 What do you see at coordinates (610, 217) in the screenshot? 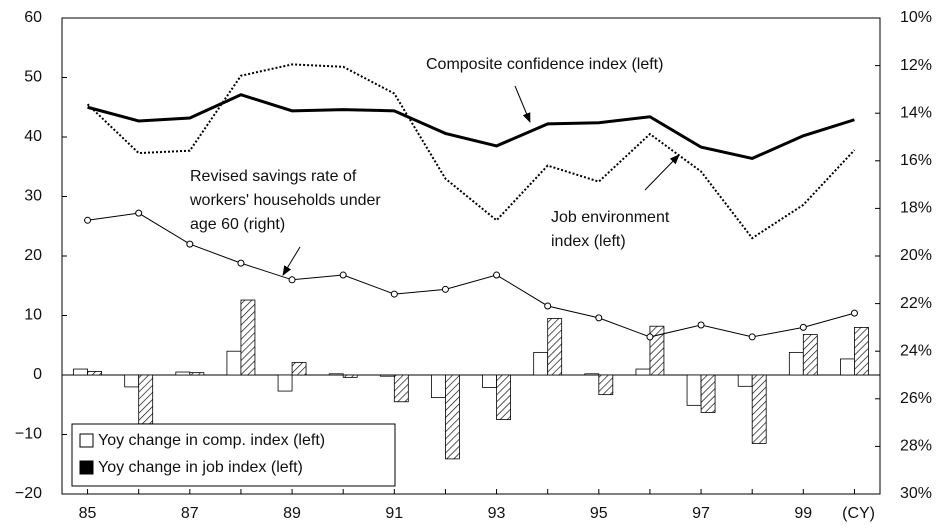
I see `annotation: Job environment` at bounding box center [610, 217].